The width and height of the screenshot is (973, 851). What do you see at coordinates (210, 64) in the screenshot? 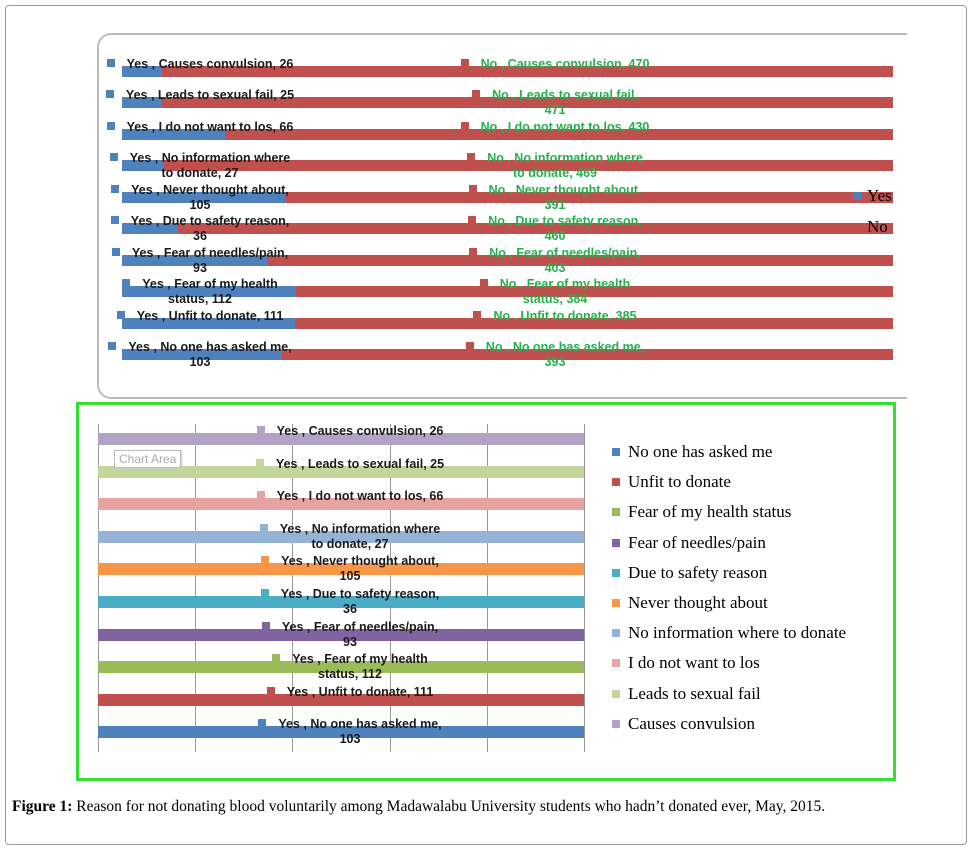
I see `label-text: Yes , Causes convulsion, 26` at bounding box center [210, 64].